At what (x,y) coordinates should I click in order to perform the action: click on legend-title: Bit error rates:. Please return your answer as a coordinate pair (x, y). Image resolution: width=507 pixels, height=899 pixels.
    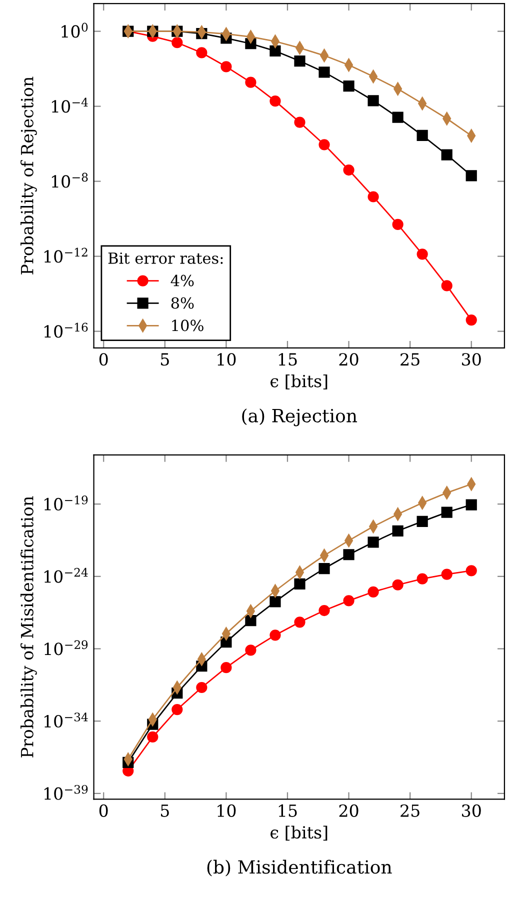
    Looking at the image, I should click on (165, 258).